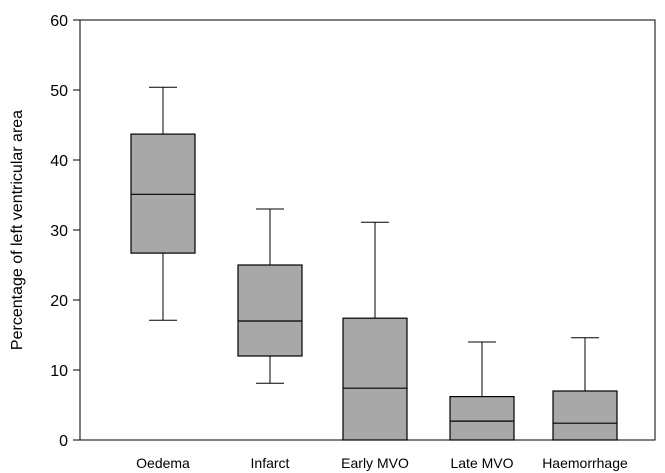 The height and width of the screenshot is (473, 665). I want to click on y-axis-label: Percentage of left ventricular area, so click(17, 230).